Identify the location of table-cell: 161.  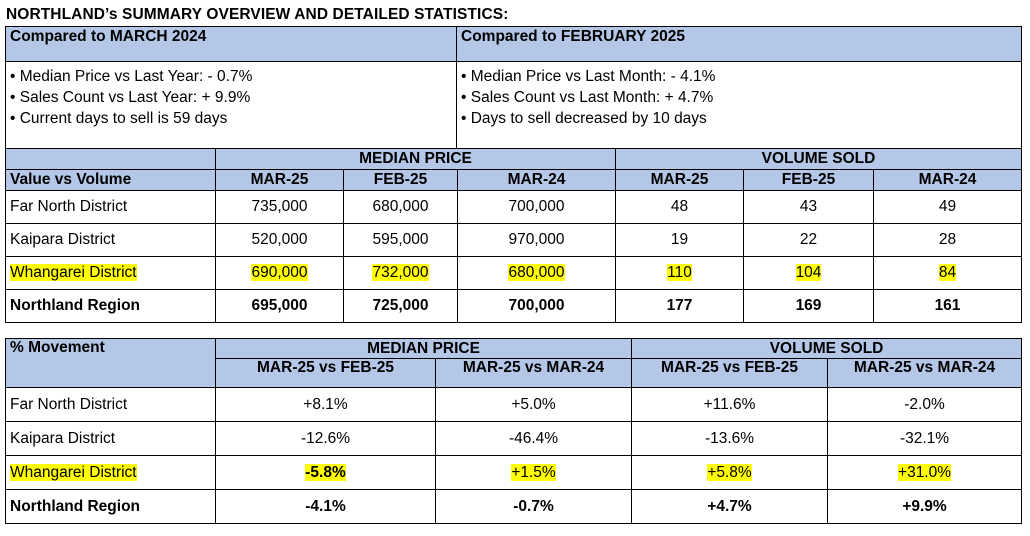
(947, 306).